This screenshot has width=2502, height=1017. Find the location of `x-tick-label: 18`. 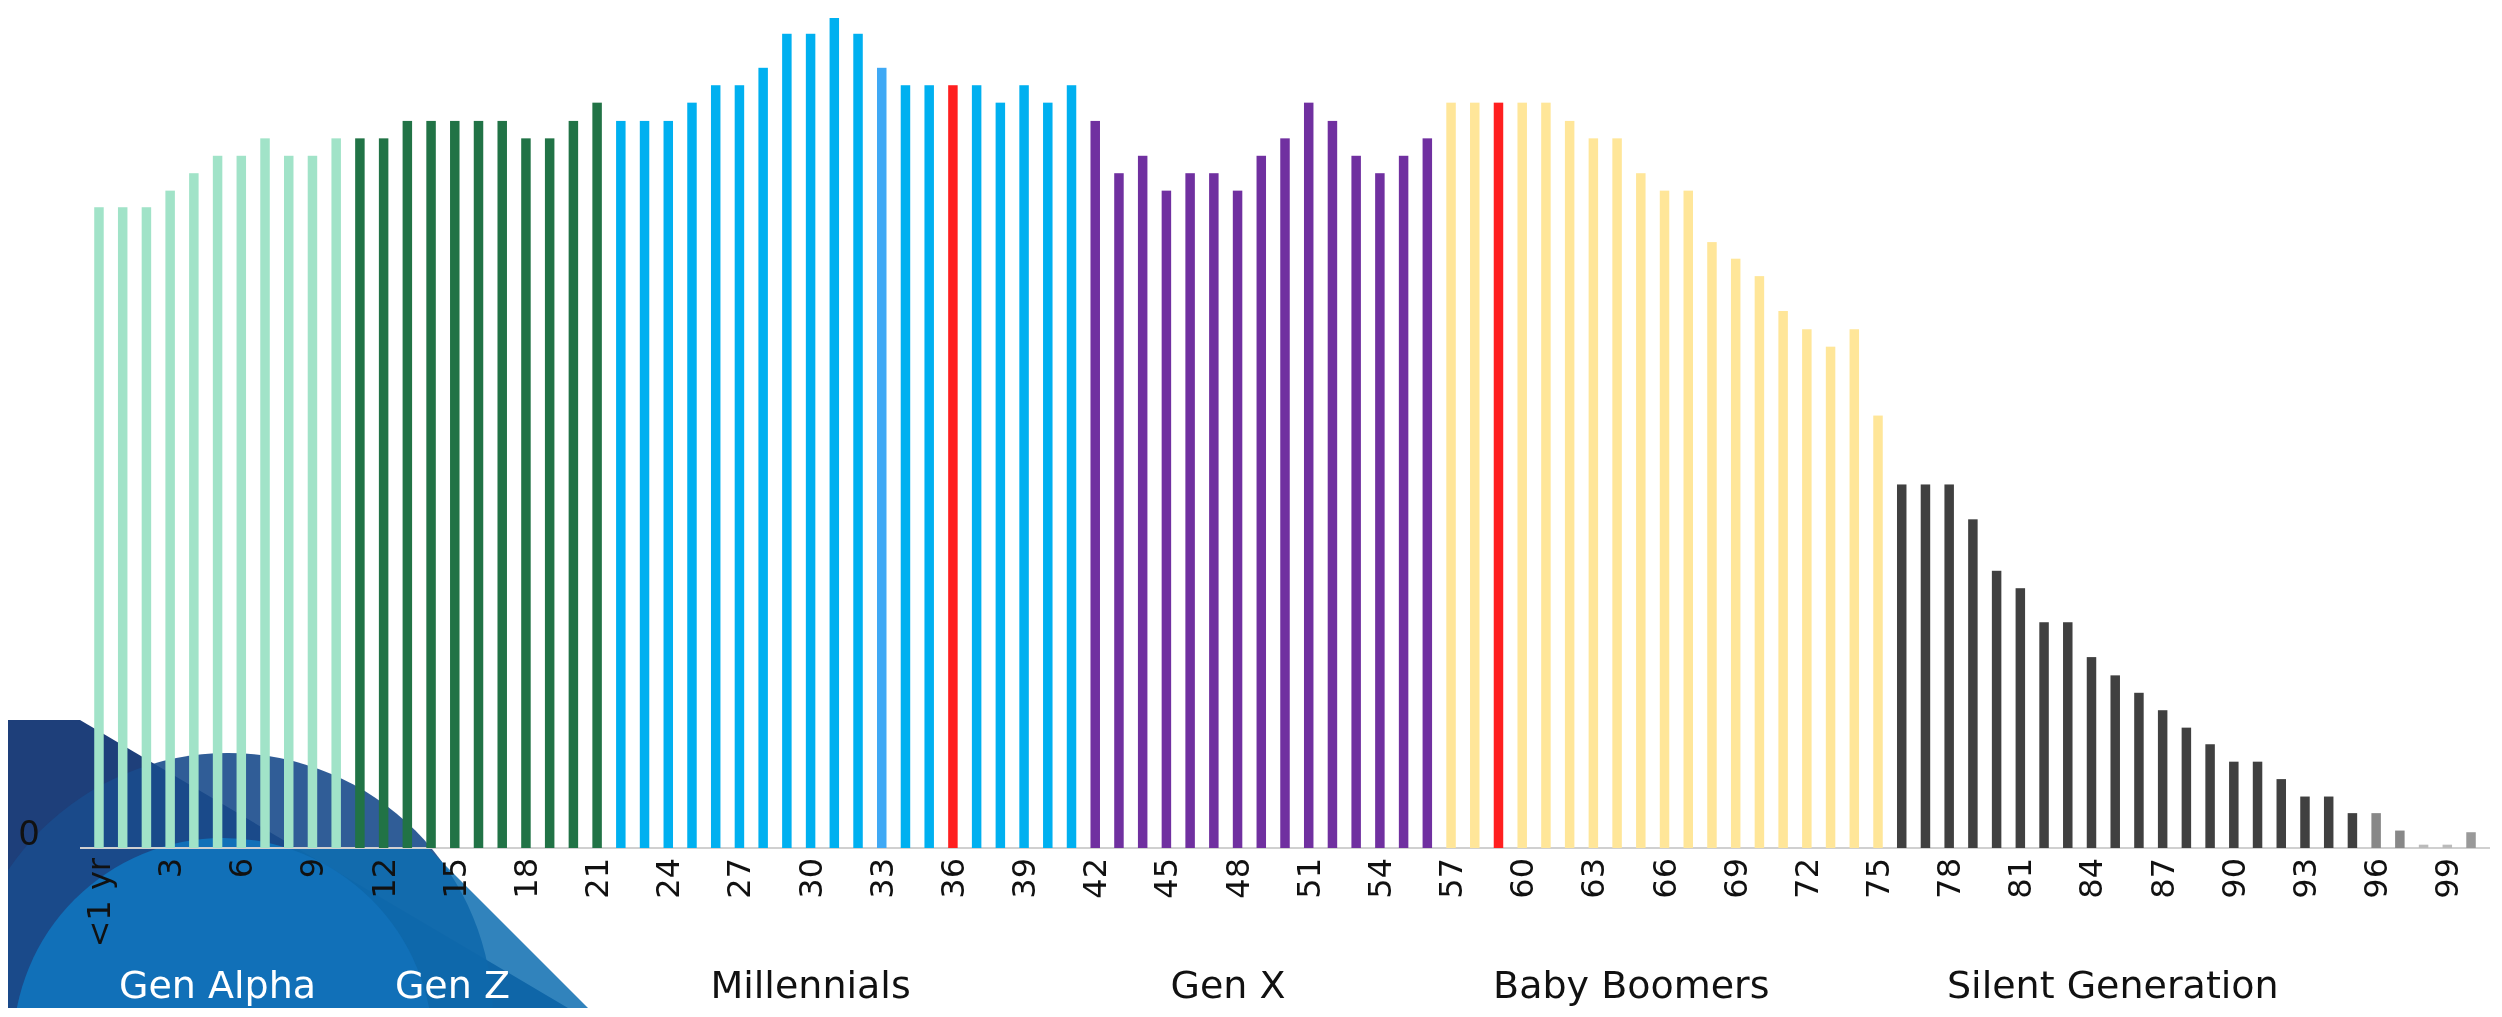

x-tick-label: 18 is located at coordinates (525, 878).